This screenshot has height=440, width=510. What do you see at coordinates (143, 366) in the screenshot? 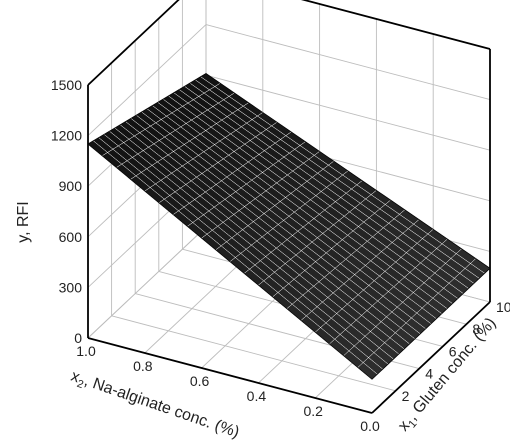
I see `x2-tick-label: 0.8` at bounding box center [143, 366].